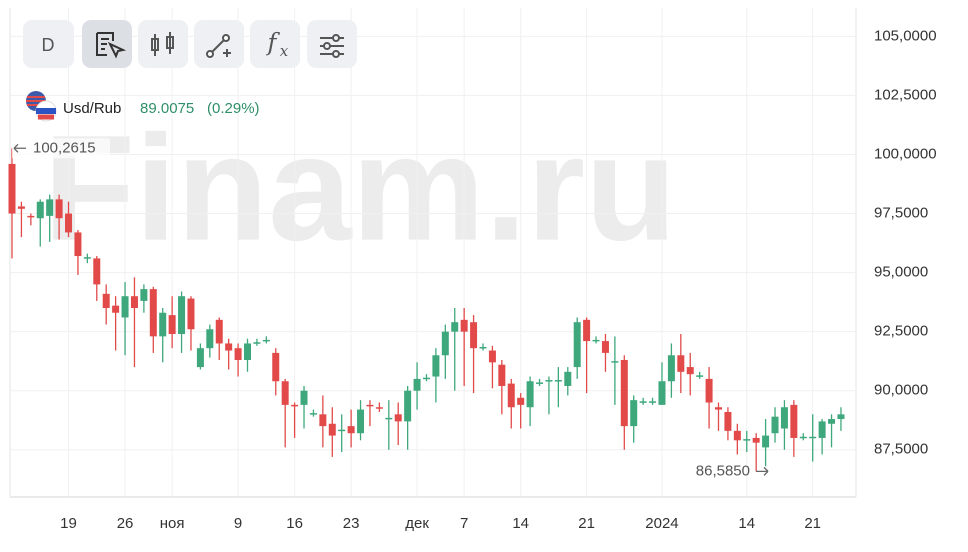 The height and width of the screenshot is (552, 968). What do you see at coordinates (417, 523) in the screenshot?
I see `x-tick-label: дек` at bounding box center [417, 523].